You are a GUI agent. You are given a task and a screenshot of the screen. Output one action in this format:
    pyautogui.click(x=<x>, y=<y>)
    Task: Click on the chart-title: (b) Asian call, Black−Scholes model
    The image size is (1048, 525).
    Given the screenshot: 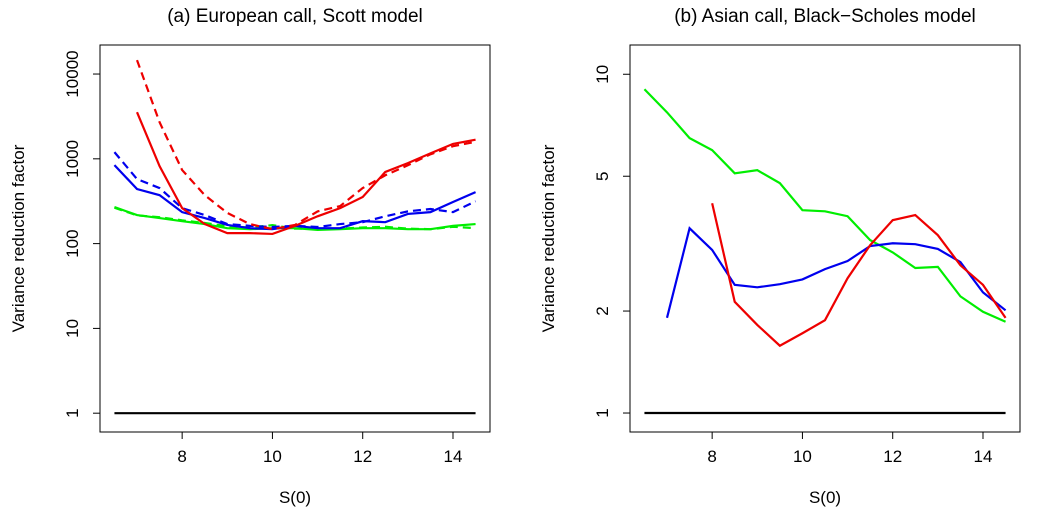 What is the action you would take?
    pyautogui.click(x=825, y=16)
    